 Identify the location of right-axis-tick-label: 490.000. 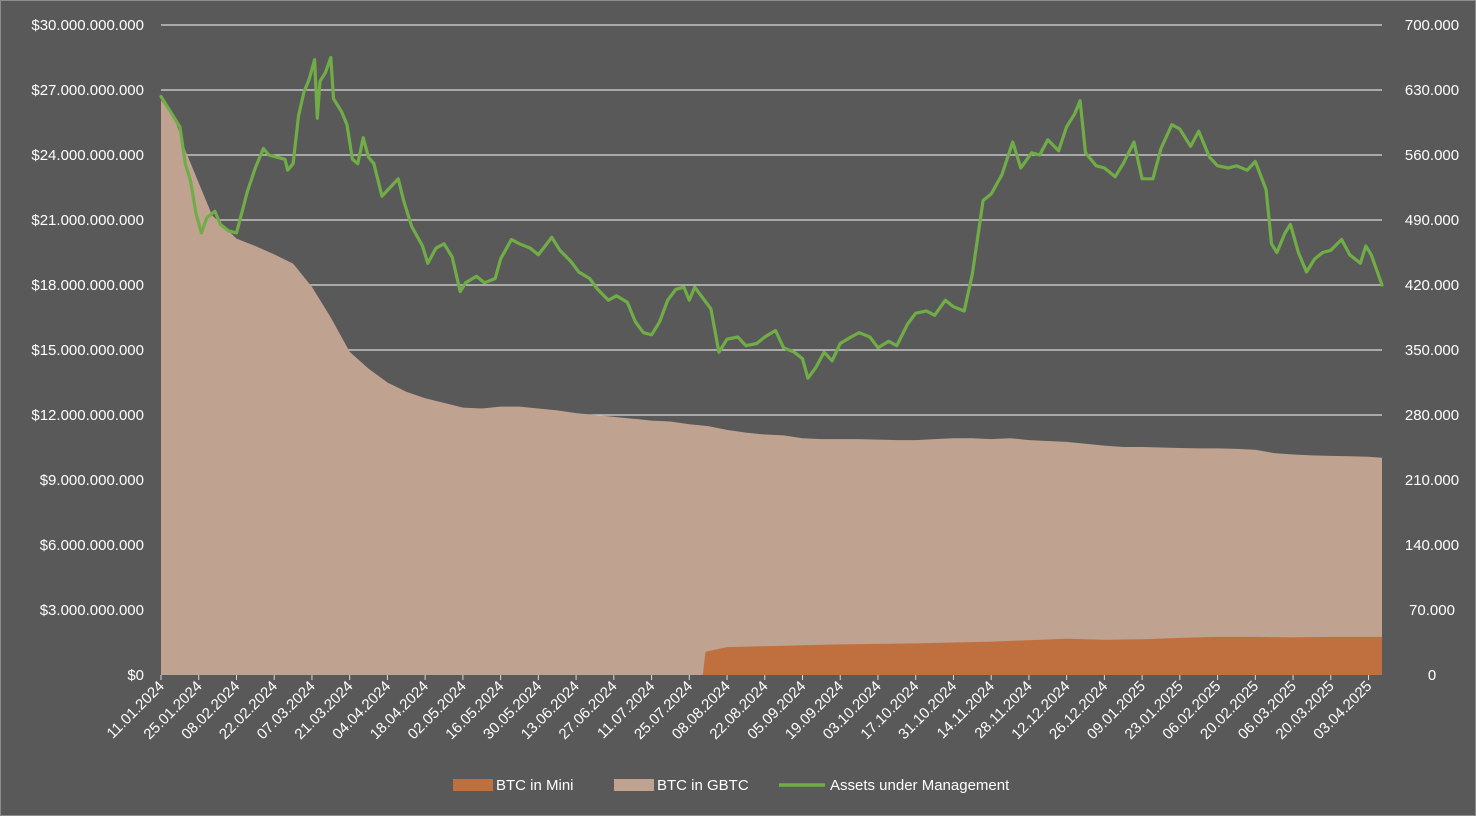
(1432, 220).